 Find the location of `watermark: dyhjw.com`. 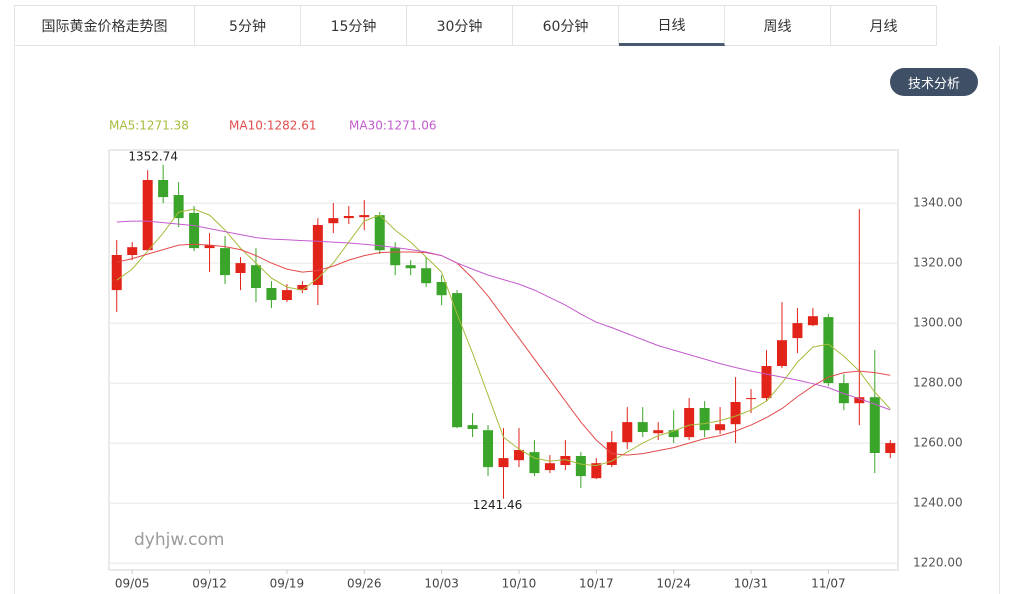

watermark: dyhjw.com is located at coordinates (179, 540).